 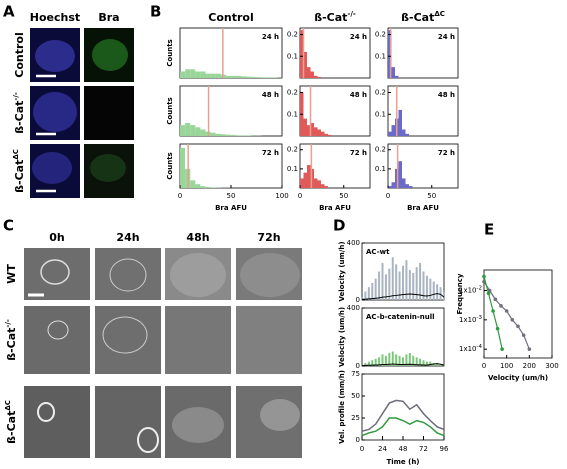 What do you see at coordinates (8, 226) in the screenshot?
I see `panel-label: C` at bounding box center [8, 226].